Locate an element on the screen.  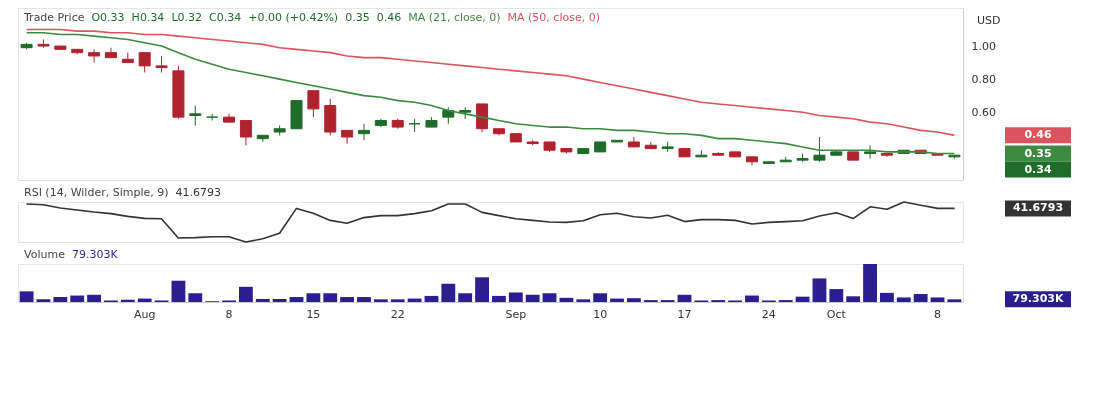
y-tick-label: 0.80 is located at coordinates (983, 79).